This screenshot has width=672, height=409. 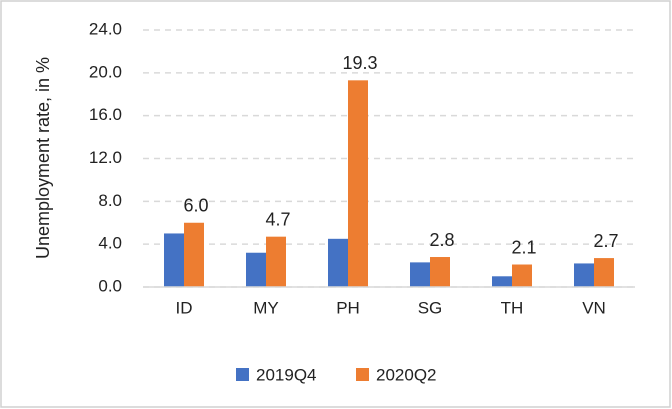 I want to click on y-axis-label: Unemployment rate, in %, so click(x=43, y=158).